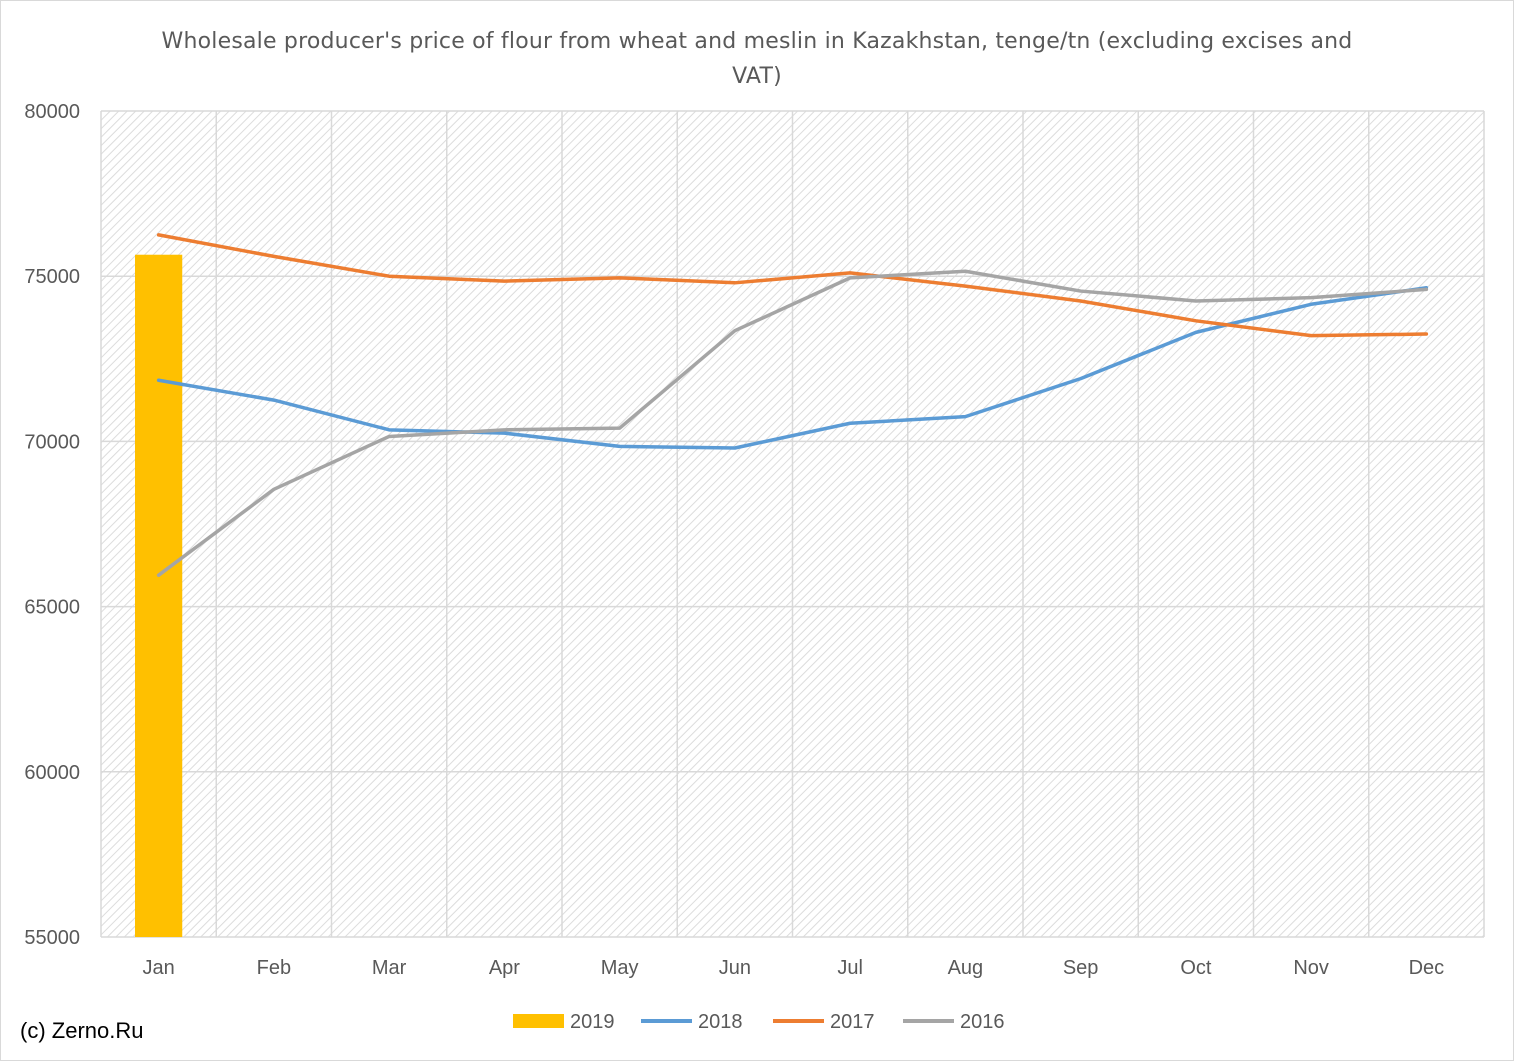 This screenshot has height=1061, width=1514. I want to click on y-tick-label: 75000, so click(52, 277).